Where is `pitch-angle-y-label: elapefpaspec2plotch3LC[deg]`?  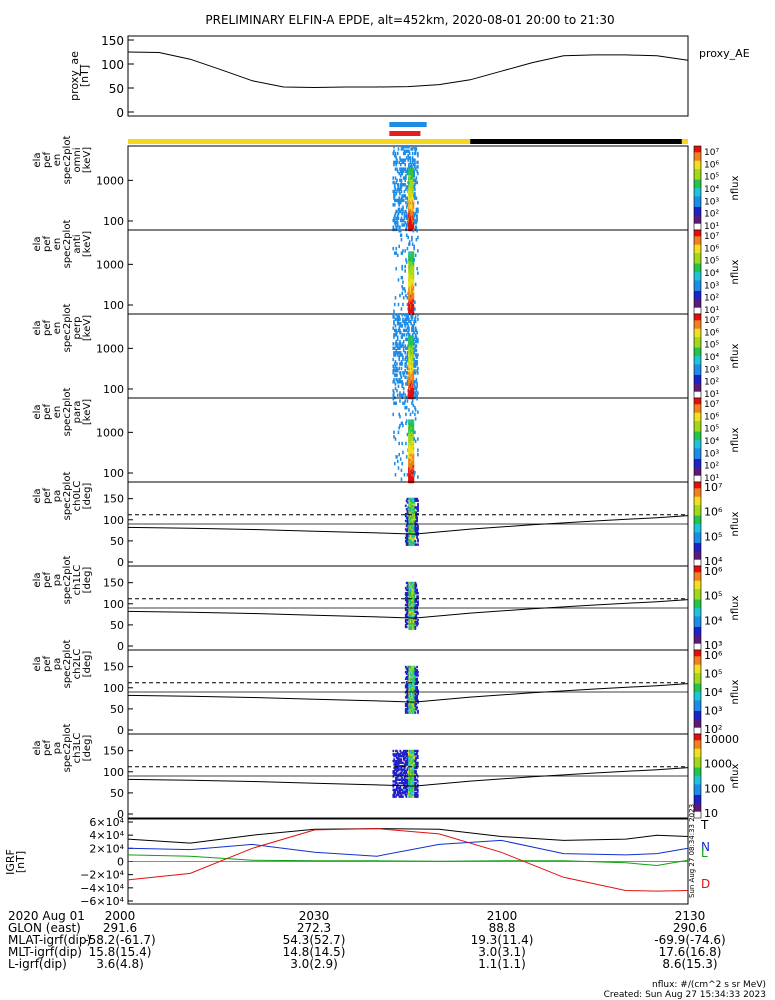 pitch-angle-y-label: elapefpaspec2plotch3LC[deg] is located at coordinates (62, 748).